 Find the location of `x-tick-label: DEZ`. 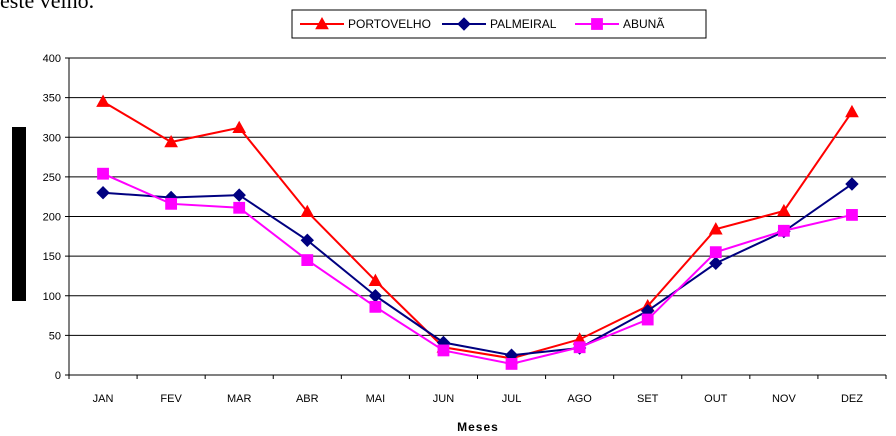

x-tick-label: DEZ is located at coordinates (852, 399).